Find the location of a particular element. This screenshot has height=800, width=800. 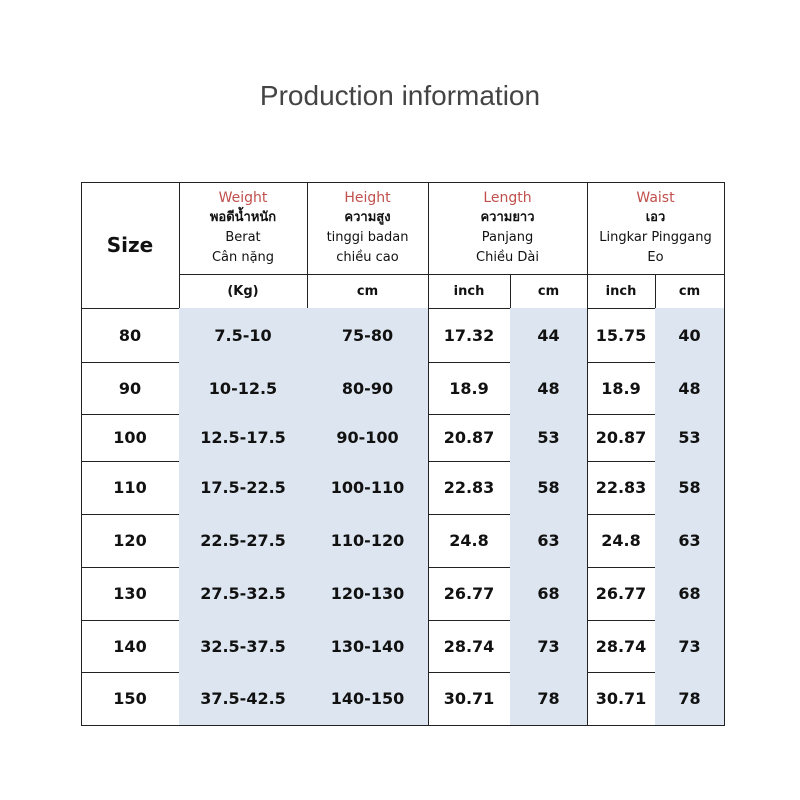

cell-text: 44 is located at coordinates (548, 335).